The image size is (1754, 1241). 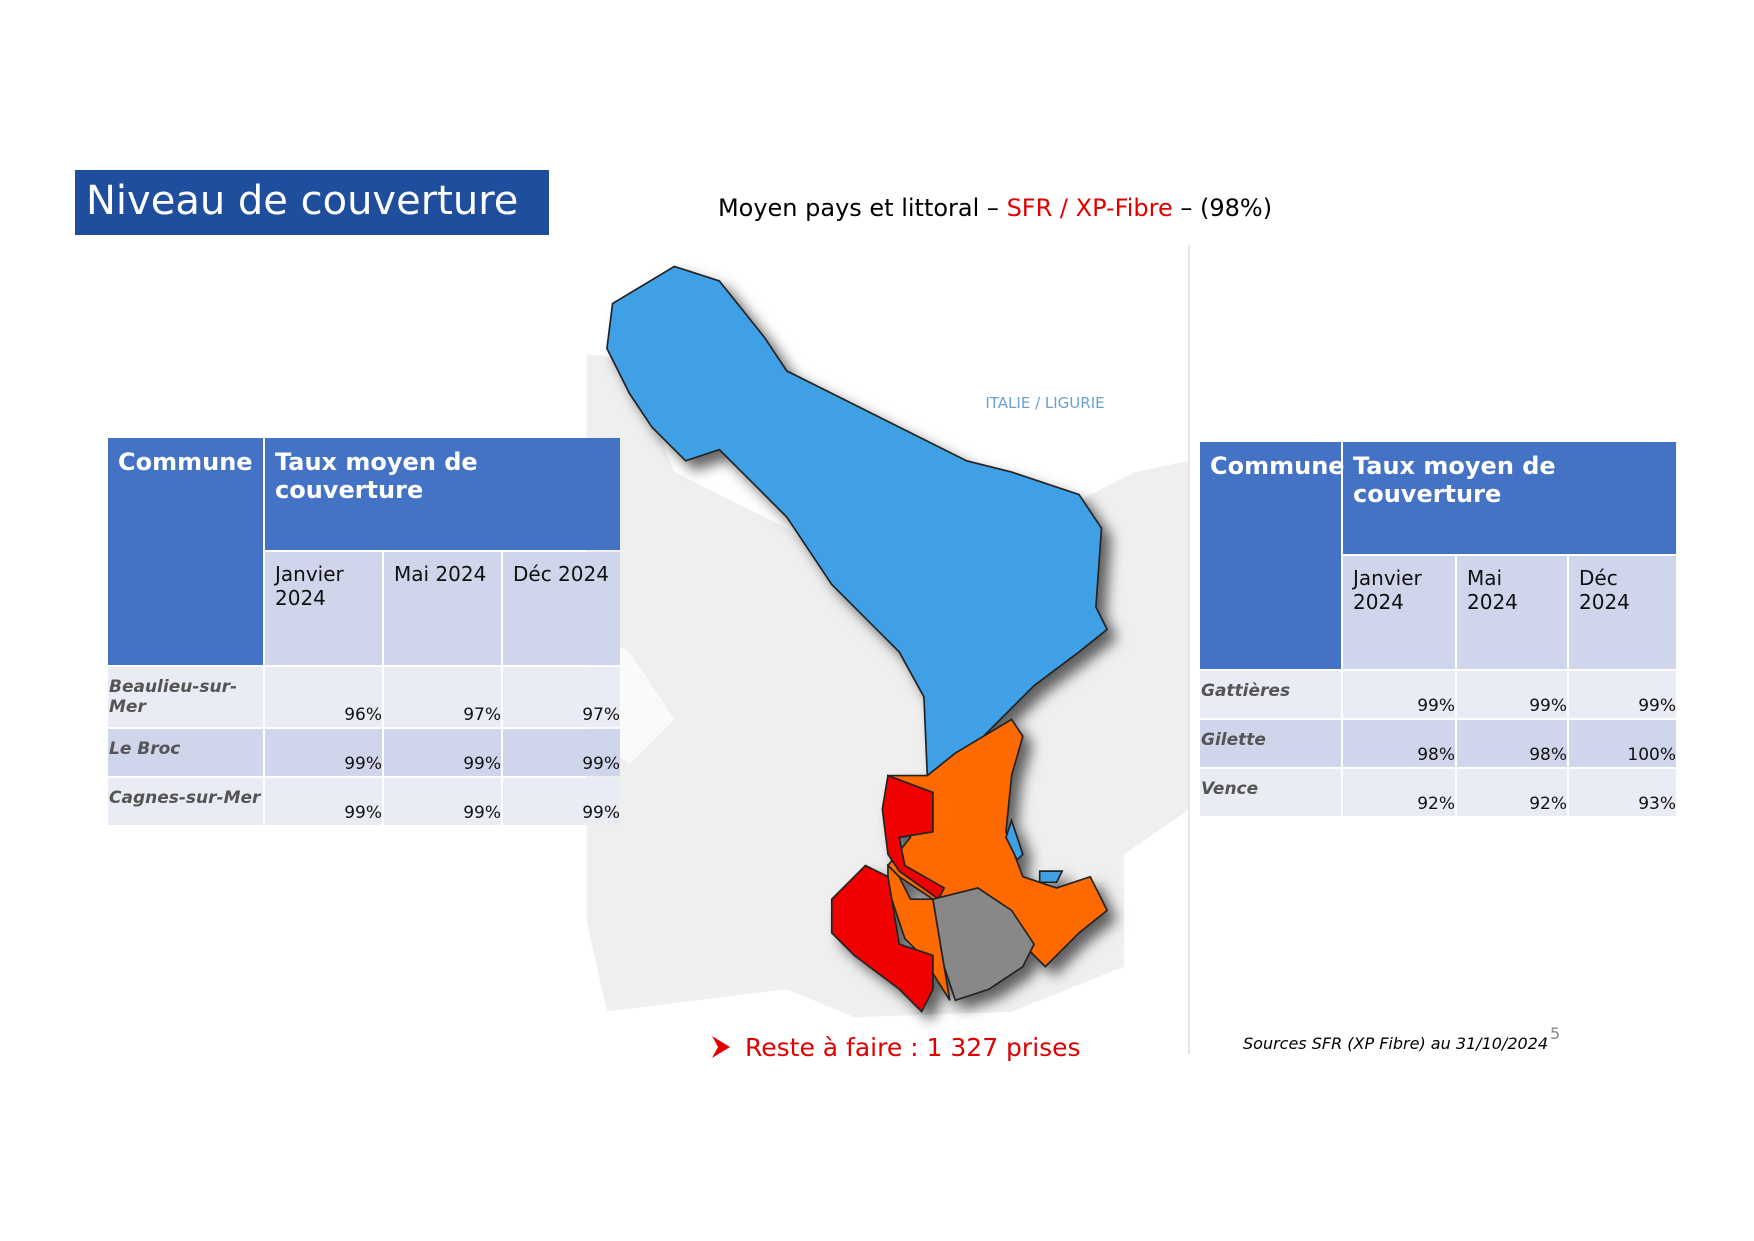 I want to click on table-row: Vence 92% 92% 93%, so click(x=1438, y=792).